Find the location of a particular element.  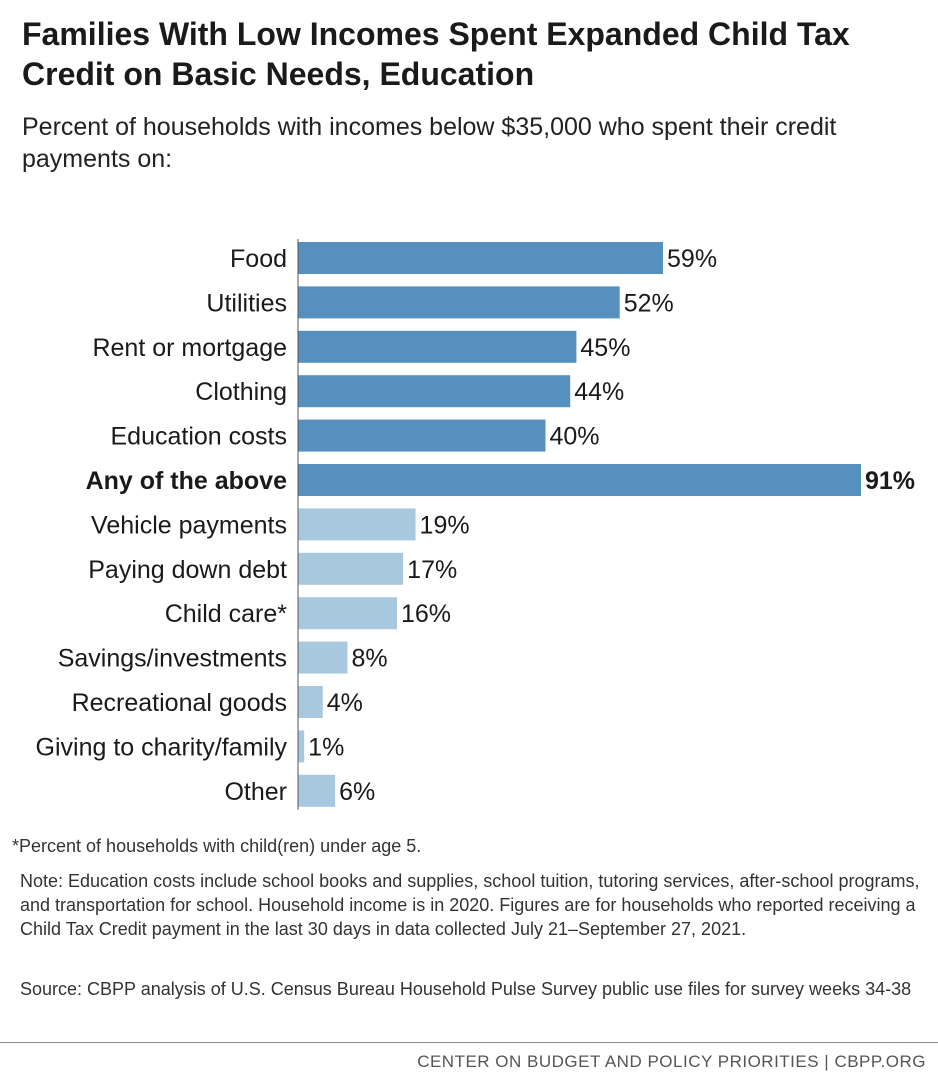

value-label-utilities: 52% is located at coordinates (649, 303).